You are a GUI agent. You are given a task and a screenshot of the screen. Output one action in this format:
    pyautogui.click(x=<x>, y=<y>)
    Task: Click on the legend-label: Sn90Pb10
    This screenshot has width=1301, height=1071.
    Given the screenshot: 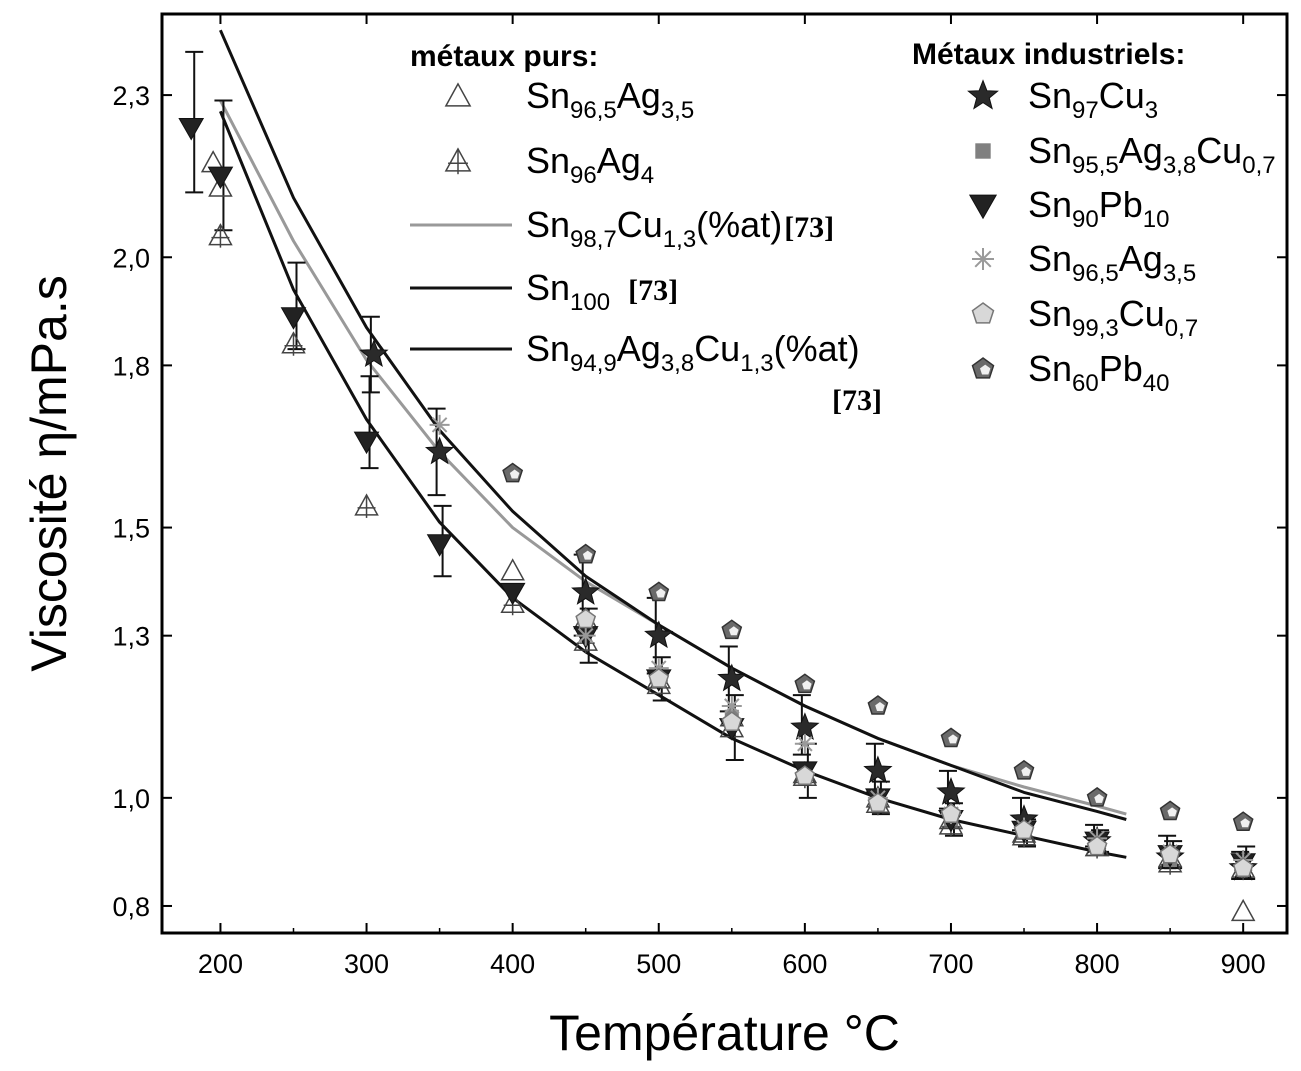 What is the action you would take?
    pyautogui.click(x=1099, y=208)
    